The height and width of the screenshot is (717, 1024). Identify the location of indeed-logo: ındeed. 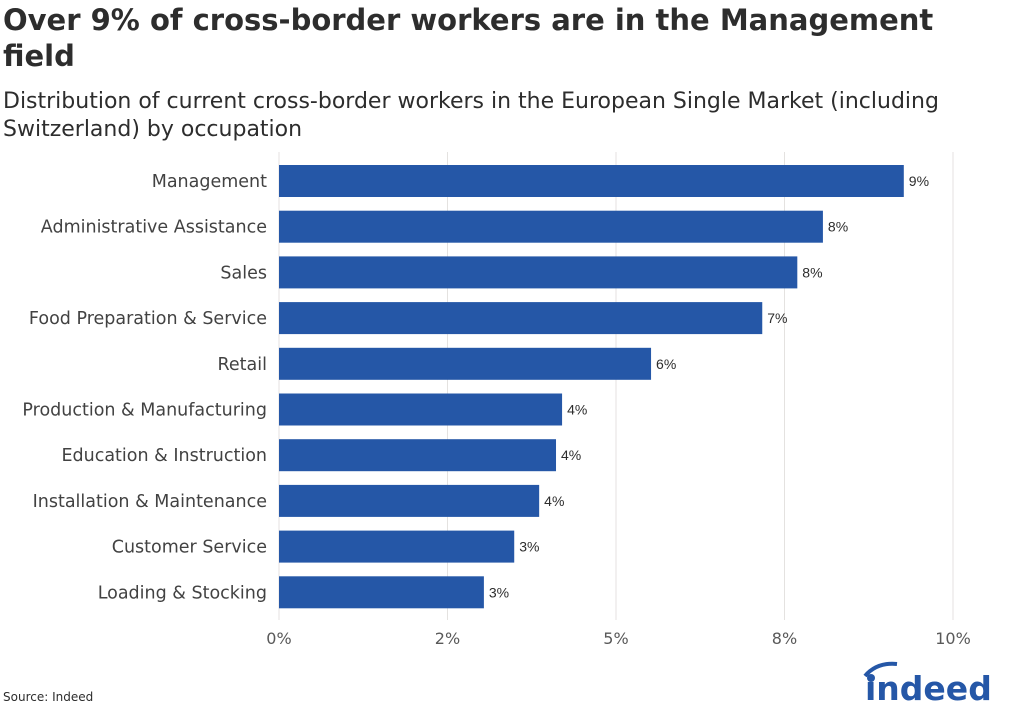
(927, 683).